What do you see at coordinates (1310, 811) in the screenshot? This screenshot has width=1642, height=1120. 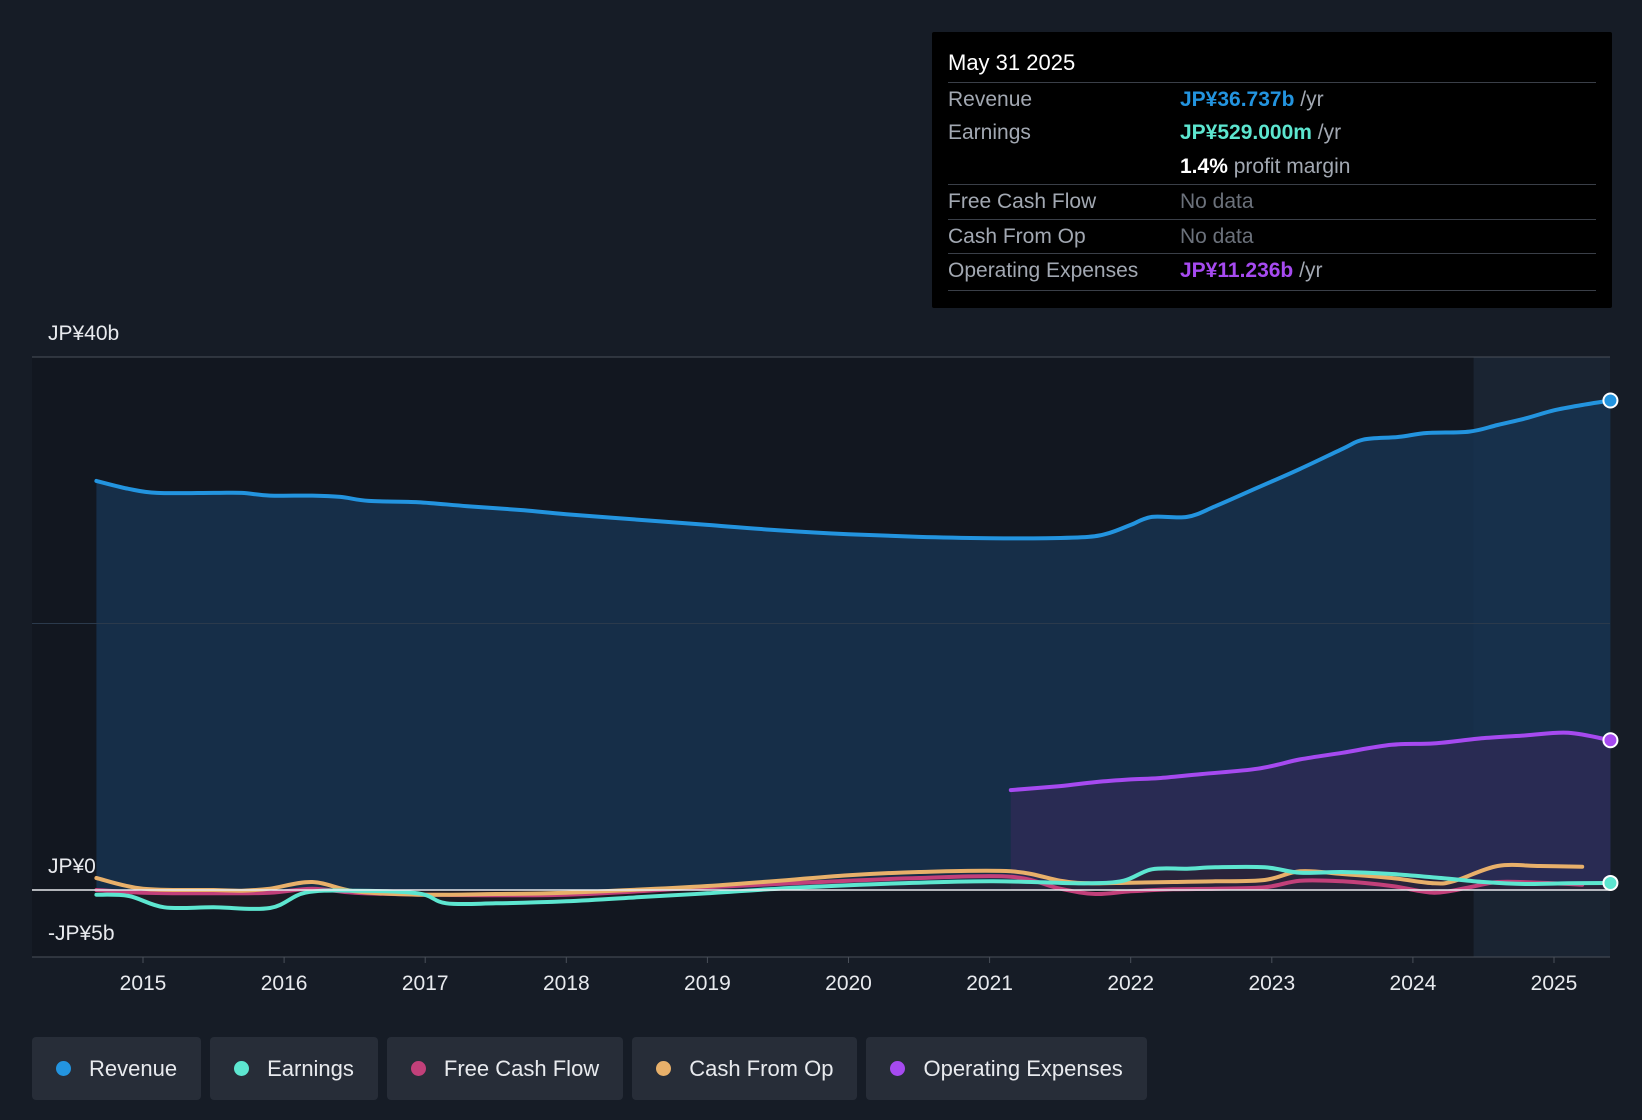 I see `operating-expenses-area` at bounding box center [1310, 811].